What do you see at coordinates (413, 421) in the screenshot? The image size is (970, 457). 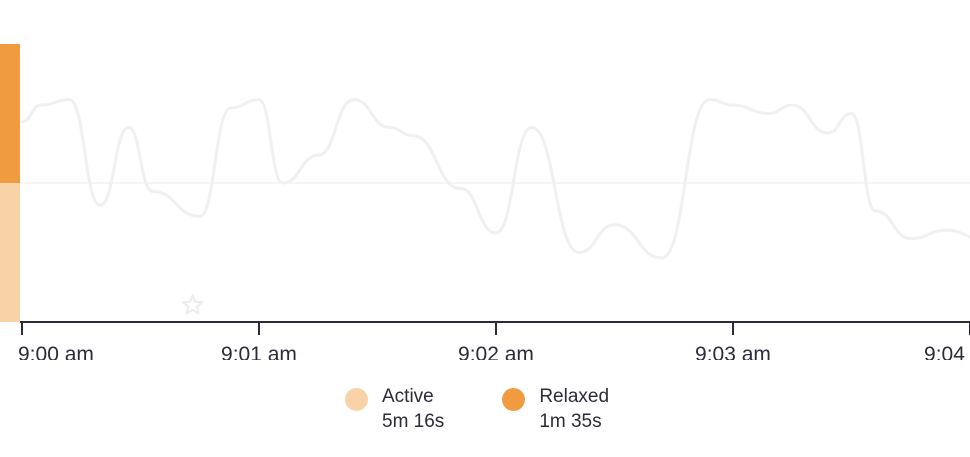 I see `legend-value-active: 5m 16s` at bounding box center [413, 421].